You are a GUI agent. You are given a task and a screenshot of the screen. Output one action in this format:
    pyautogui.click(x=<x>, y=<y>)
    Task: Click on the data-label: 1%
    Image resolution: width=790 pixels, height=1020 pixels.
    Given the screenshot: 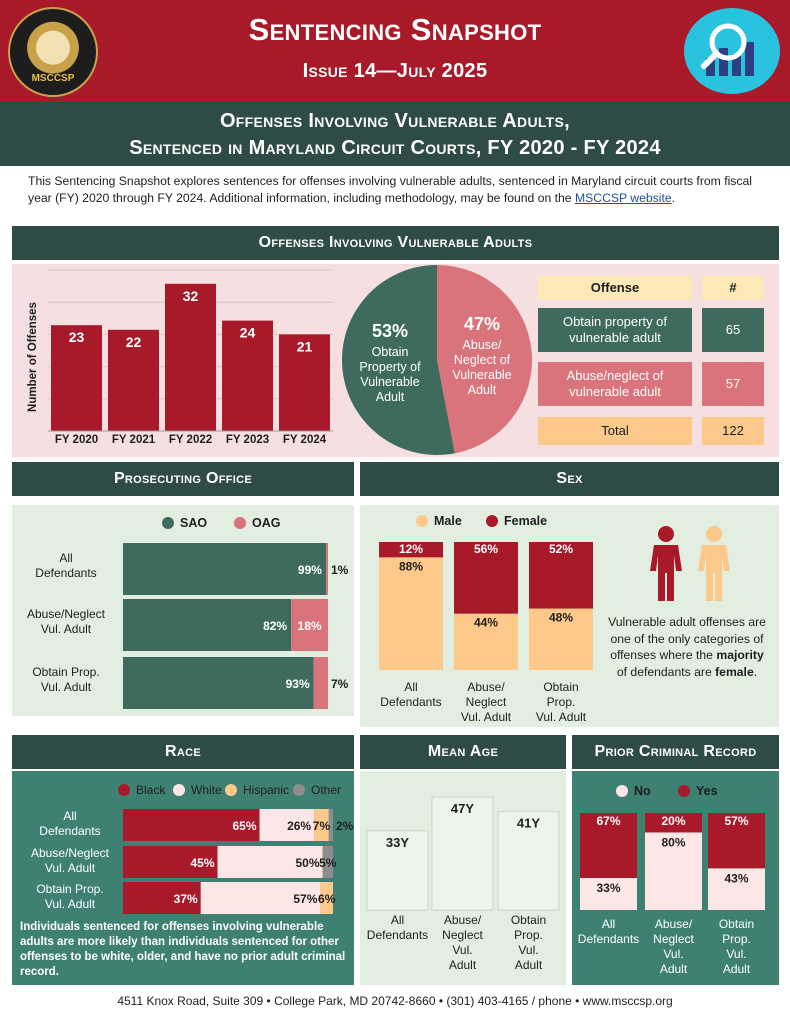 What is the action you would take?
    pyautogui.click(x=340, y=570)
    